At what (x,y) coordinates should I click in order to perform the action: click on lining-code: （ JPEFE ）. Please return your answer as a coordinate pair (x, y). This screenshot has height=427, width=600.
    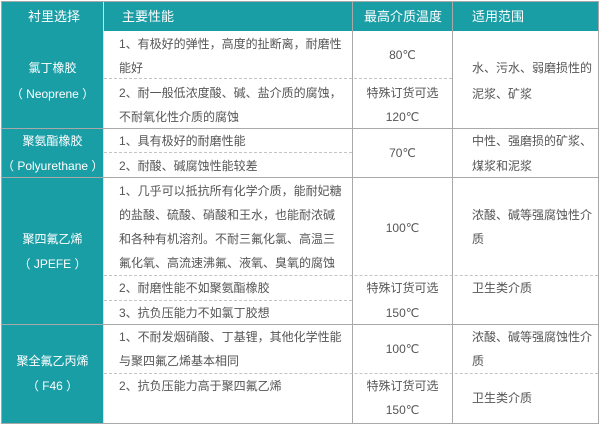
    Looking at the image, I should click on (52, 264).